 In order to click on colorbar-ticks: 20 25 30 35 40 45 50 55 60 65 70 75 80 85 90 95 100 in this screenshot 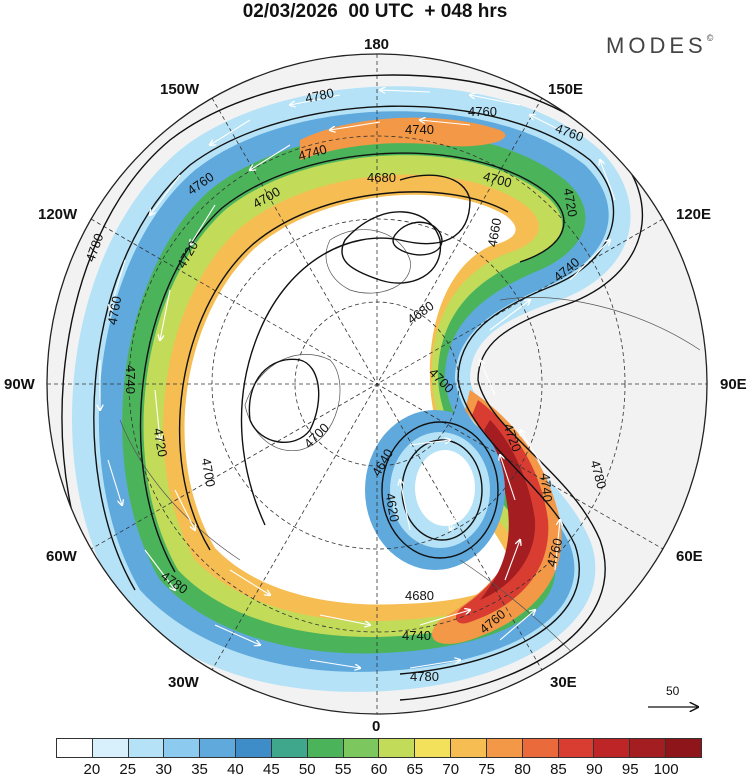, I will do `click(379, 771)`.